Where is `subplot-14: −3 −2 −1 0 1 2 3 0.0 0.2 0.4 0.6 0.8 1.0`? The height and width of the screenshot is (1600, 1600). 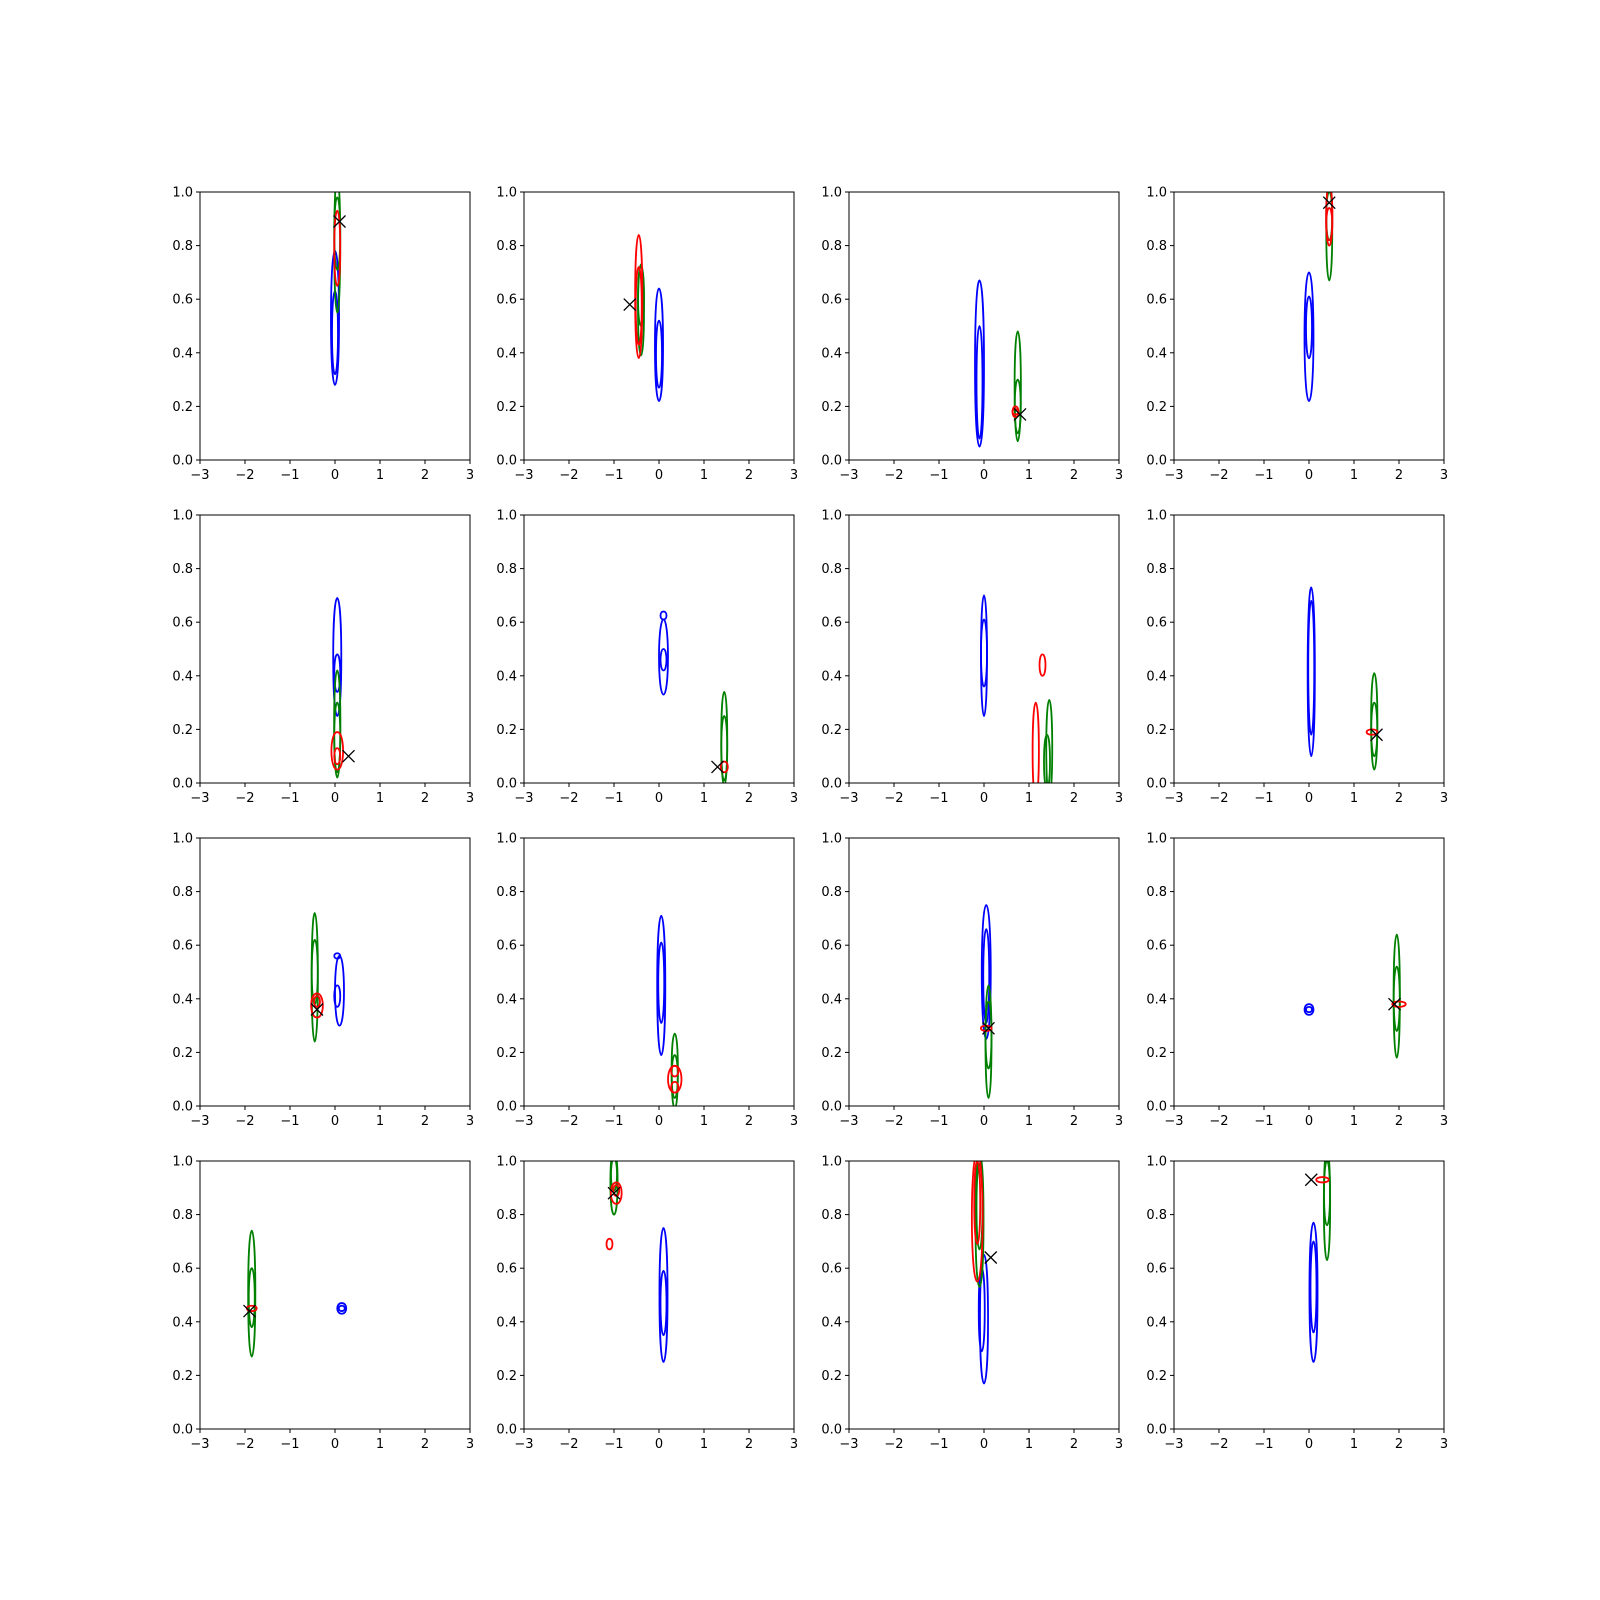
subplot-14: −3 −2 −1 0 1 2 3 0.0 0.2 0.4 0.6 0.8 1.0 is located at coordinates (647, 1304).